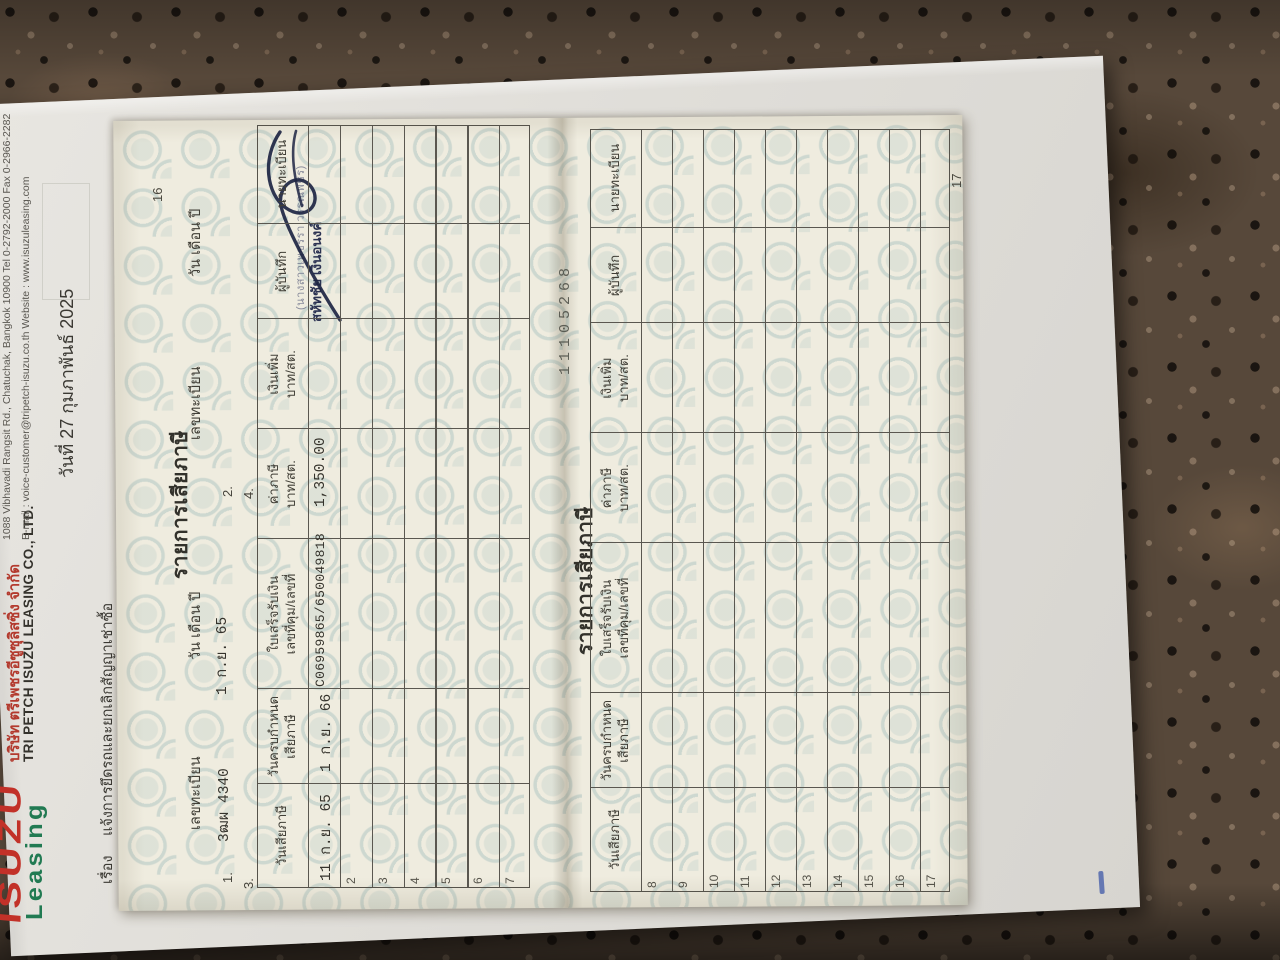  I want to click on row-number: 11, so click(745, 881).